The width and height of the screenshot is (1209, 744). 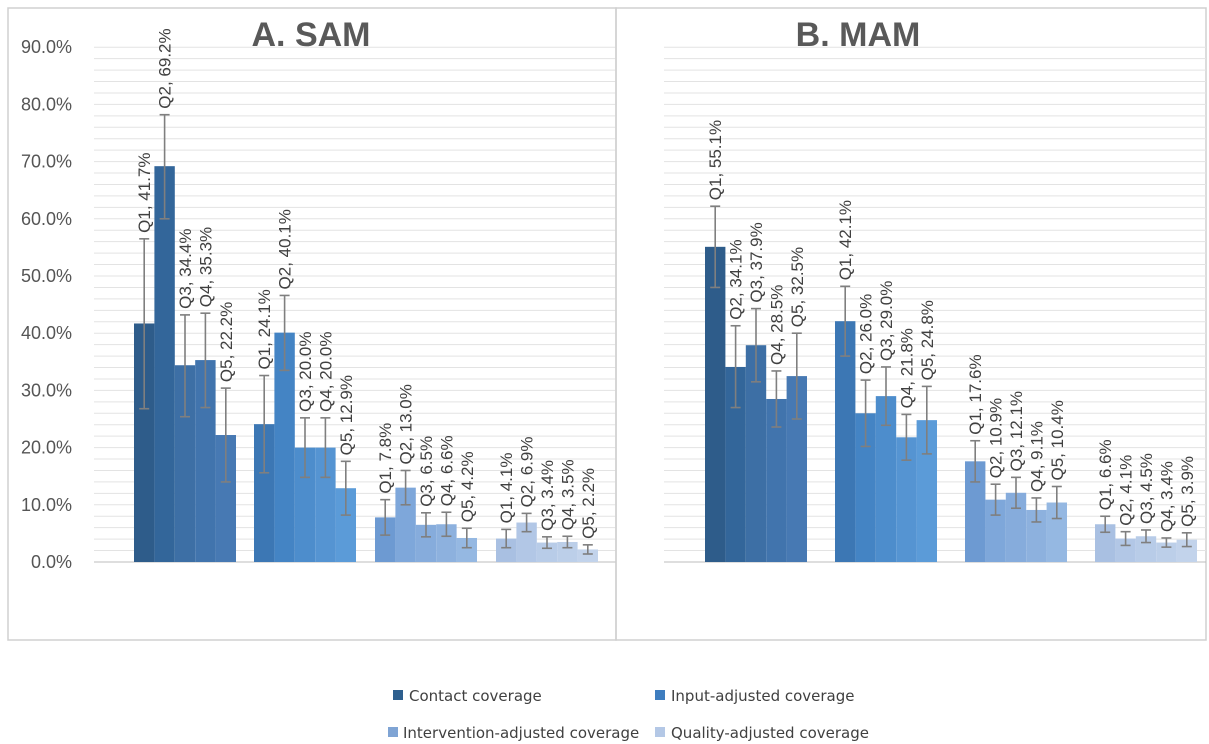 I want to click on data-label: Q3, 12.1%, so click(x=1016, y=431).